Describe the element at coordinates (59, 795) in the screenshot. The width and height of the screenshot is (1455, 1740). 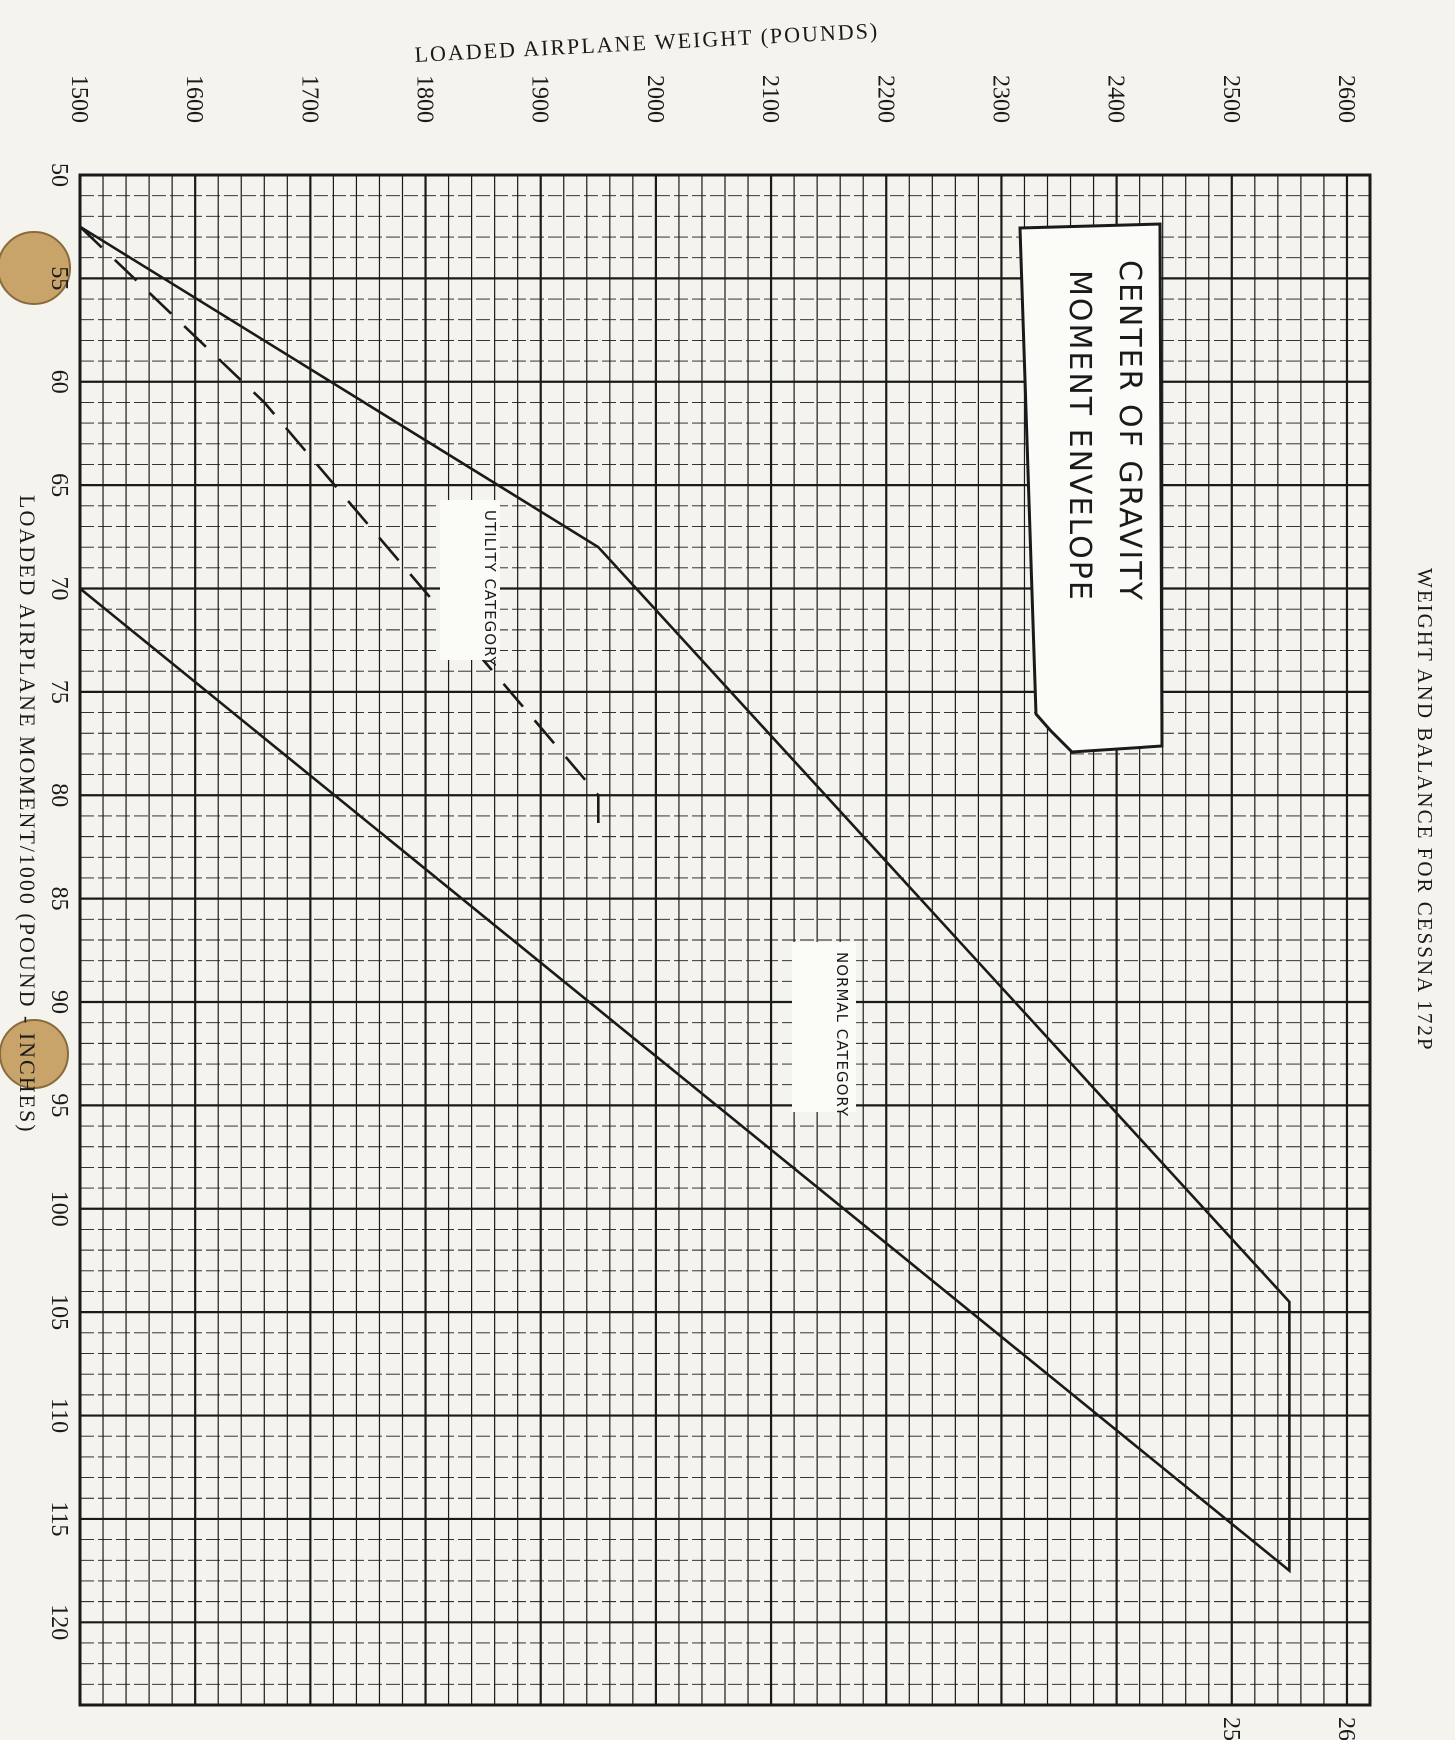
I see `x-tick-label: 80` at that location.